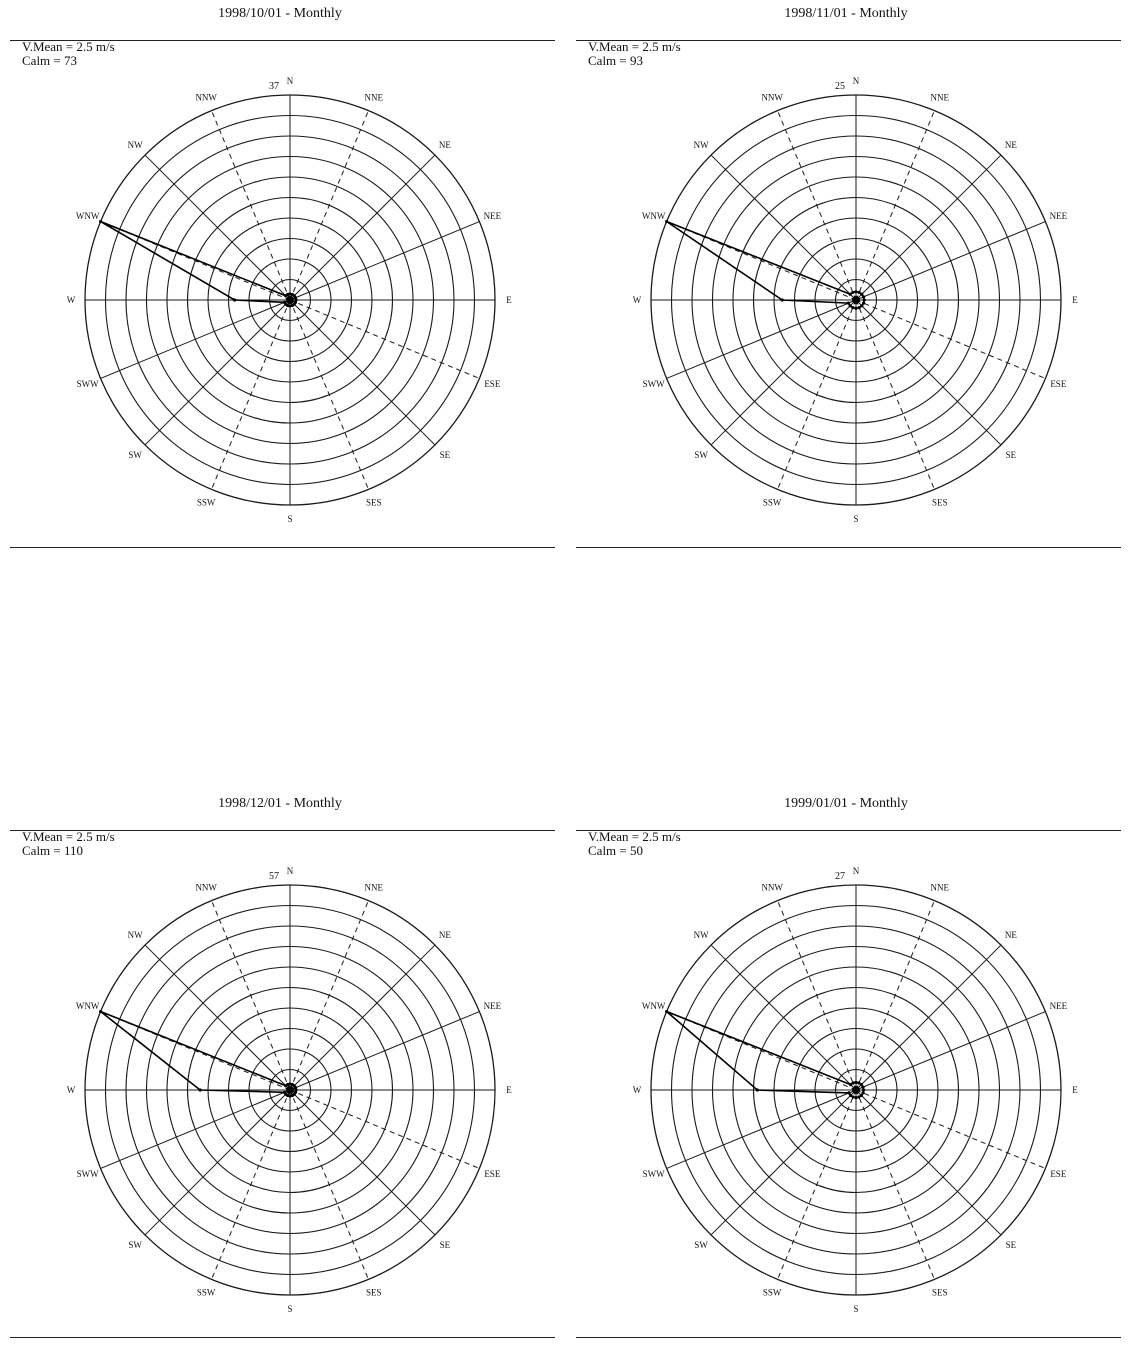  Describe the element at coordinates (88, 1174) in the screenshot. I see `direction-label: SWW` at that location.